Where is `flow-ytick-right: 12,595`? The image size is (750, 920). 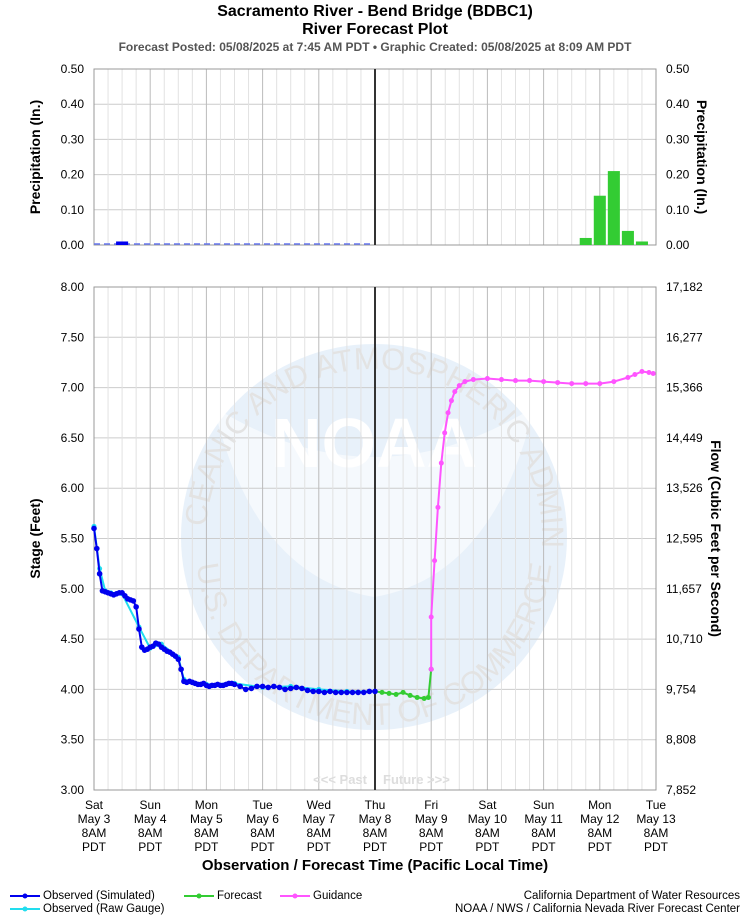
flow-ytick-right: 12,595 is located at coordinates (684, 539).